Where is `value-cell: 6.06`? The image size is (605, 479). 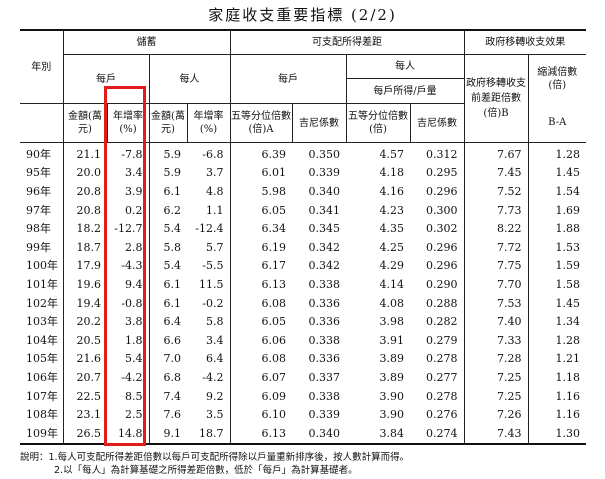
value-cell: 6.06 is located at coordinates (274, 340).